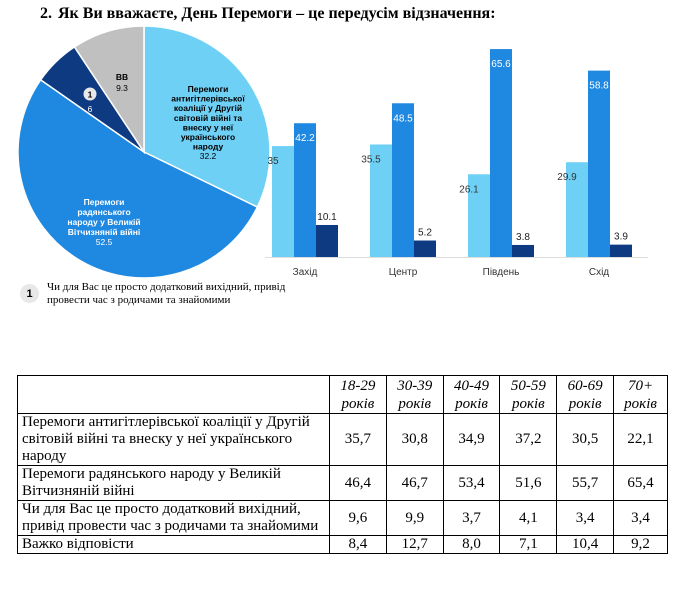 The width and height of the screenshot is (673, 589). What do you see at coordinates (29, 293) in the screenshot?
I see `footnote-marker: 1` at bounding box center [29, 293].